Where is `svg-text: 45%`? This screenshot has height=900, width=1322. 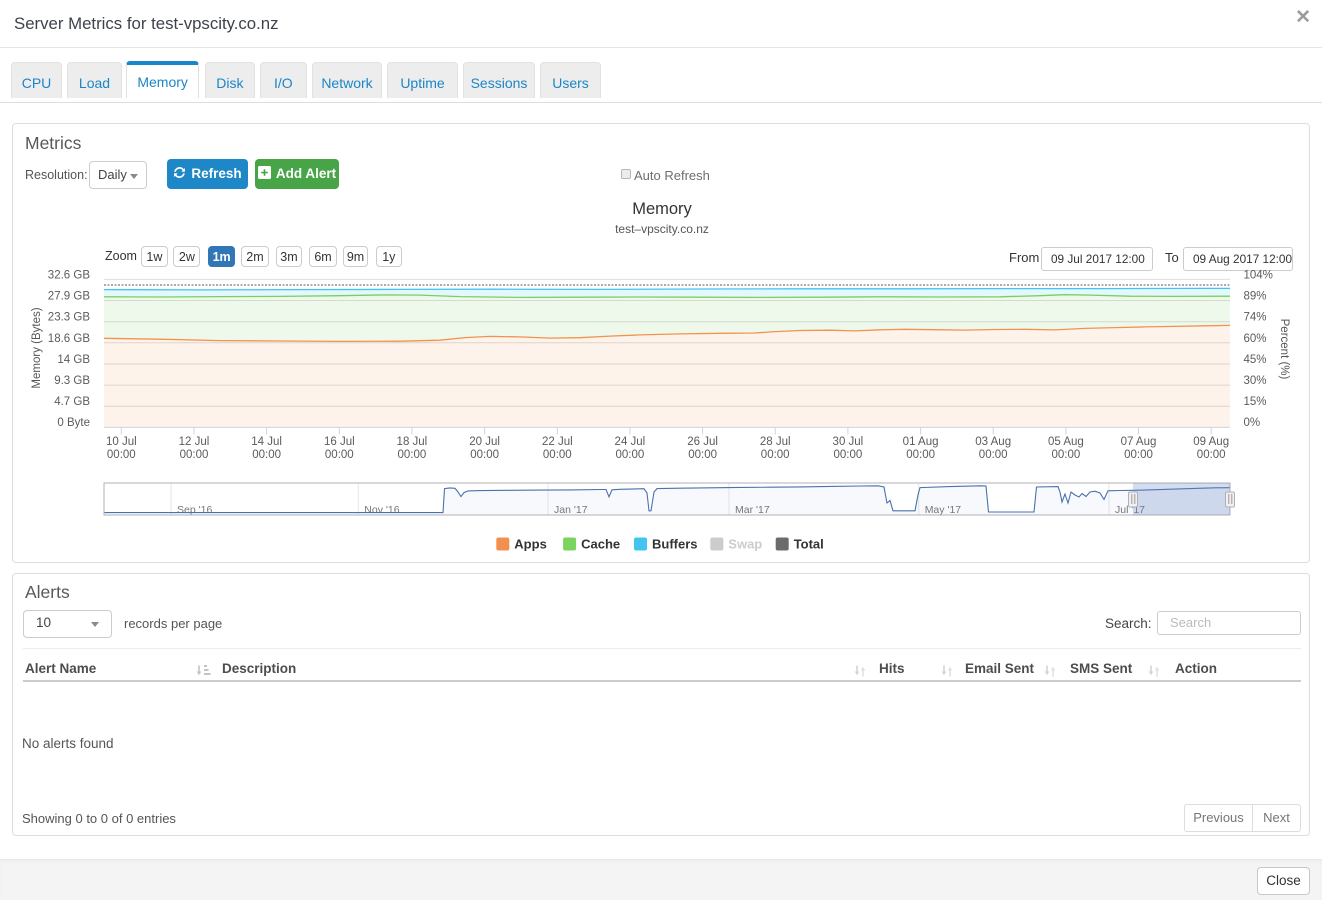 svg-text: 45% is located at coordinates (1255, 360).